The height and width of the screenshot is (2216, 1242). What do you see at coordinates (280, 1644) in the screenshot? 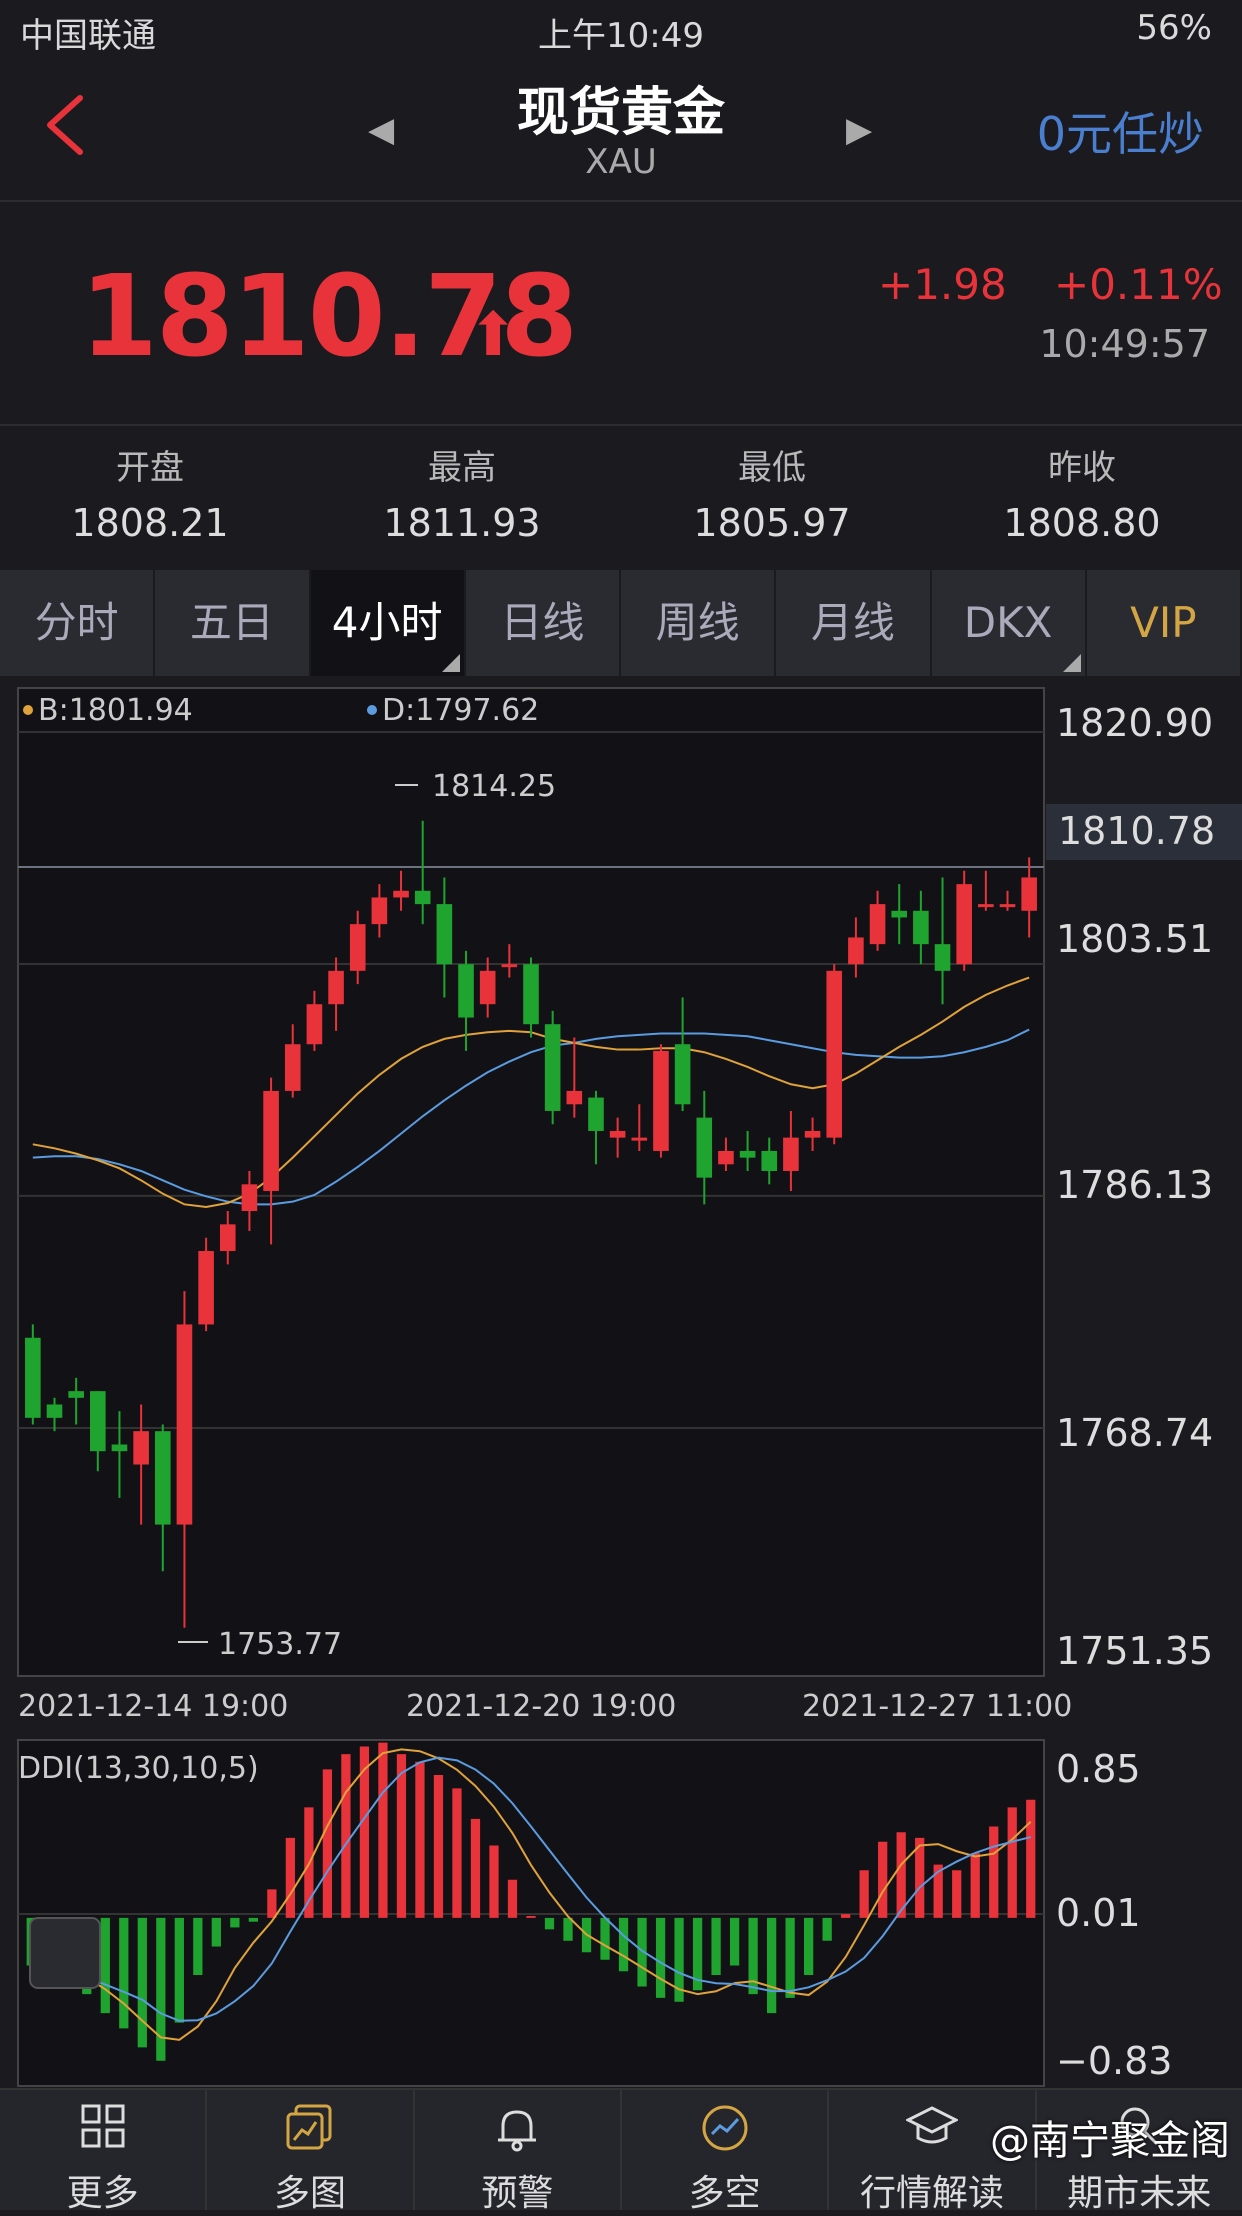
I see `min-label: 1753.77` at bounding box center [280, 1644].